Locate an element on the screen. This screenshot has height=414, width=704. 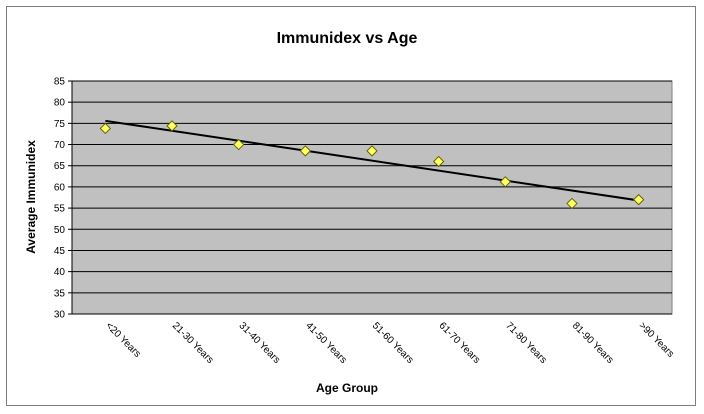
y-tick-label: 80 is located at coordinates (60, 103).